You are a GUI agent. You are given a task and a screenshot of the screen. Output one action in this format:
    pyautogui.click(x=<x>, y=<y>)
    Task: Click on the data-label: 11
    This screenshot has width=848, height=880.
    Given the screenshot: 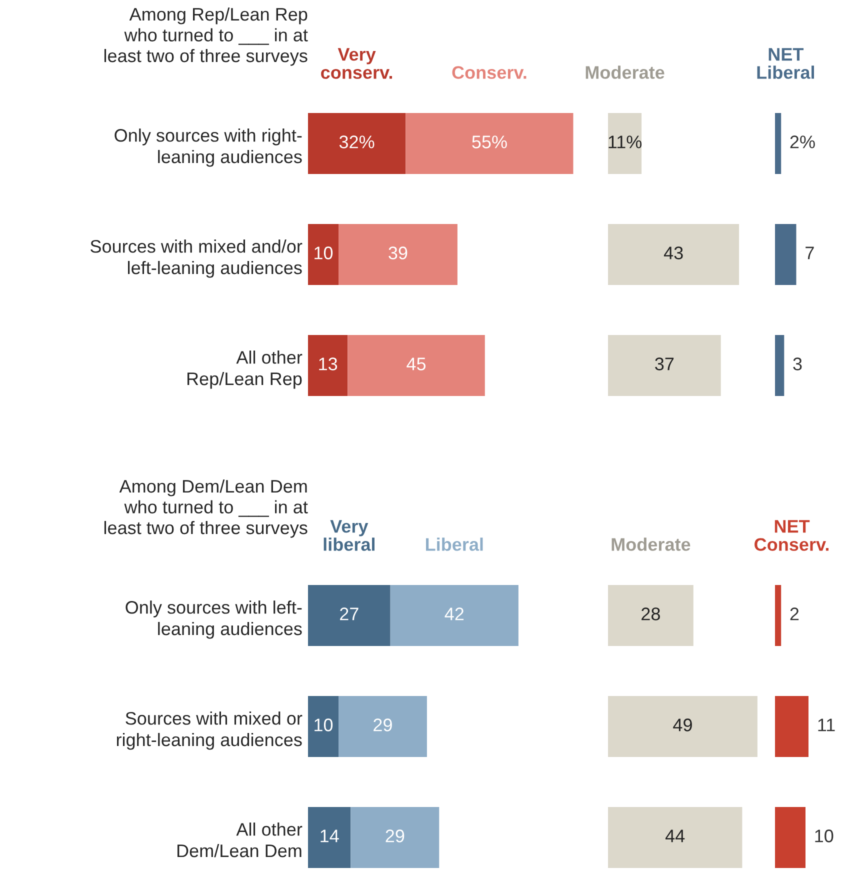 What is the action you would take?
    pyautogui.click(x=826, y=725)
    